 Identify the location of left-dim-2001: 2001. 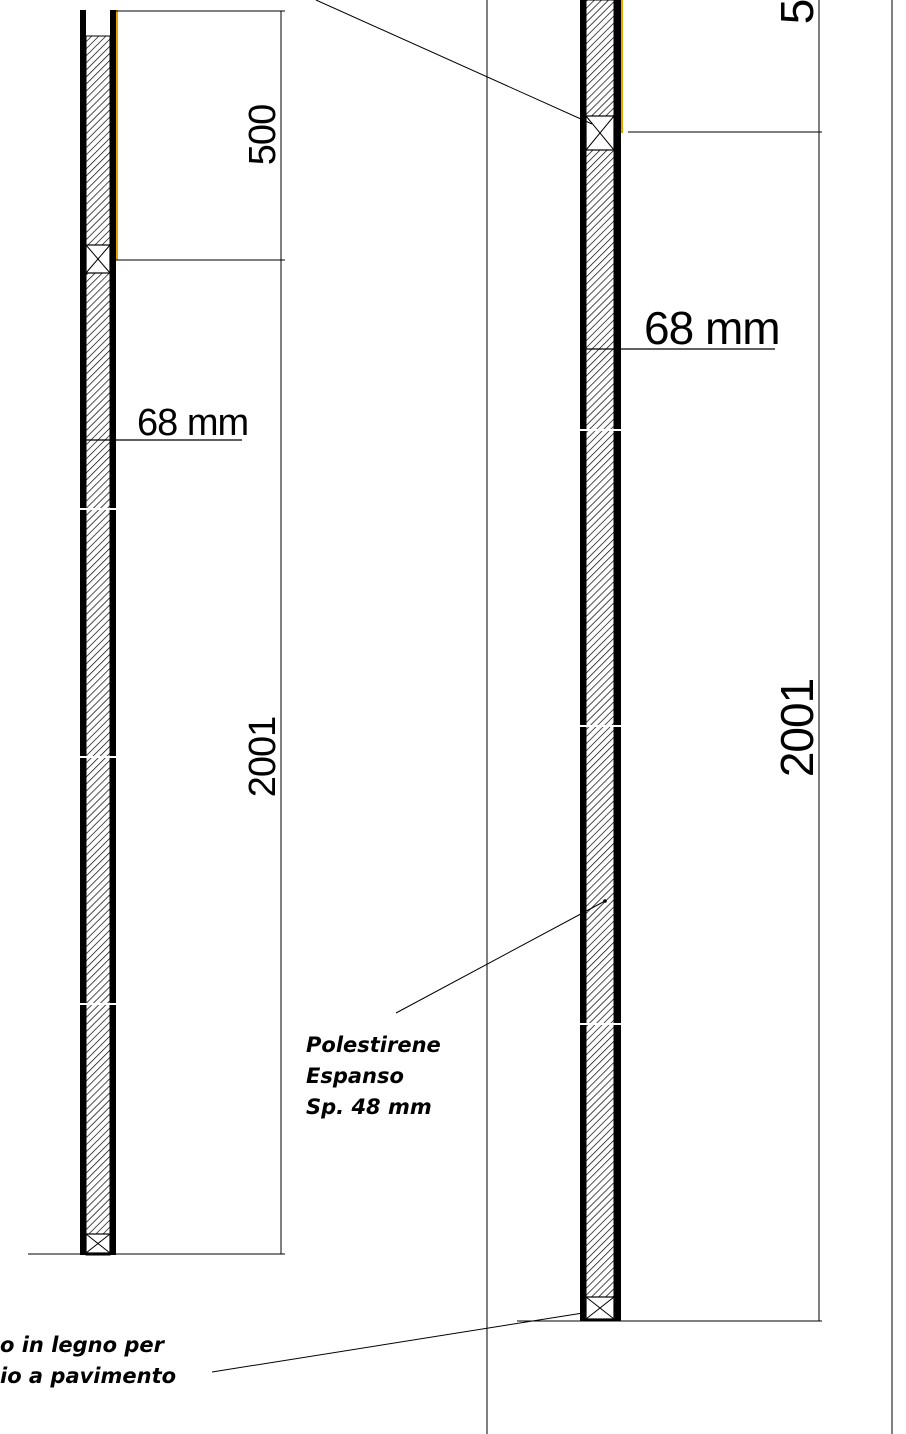
(263, 757).